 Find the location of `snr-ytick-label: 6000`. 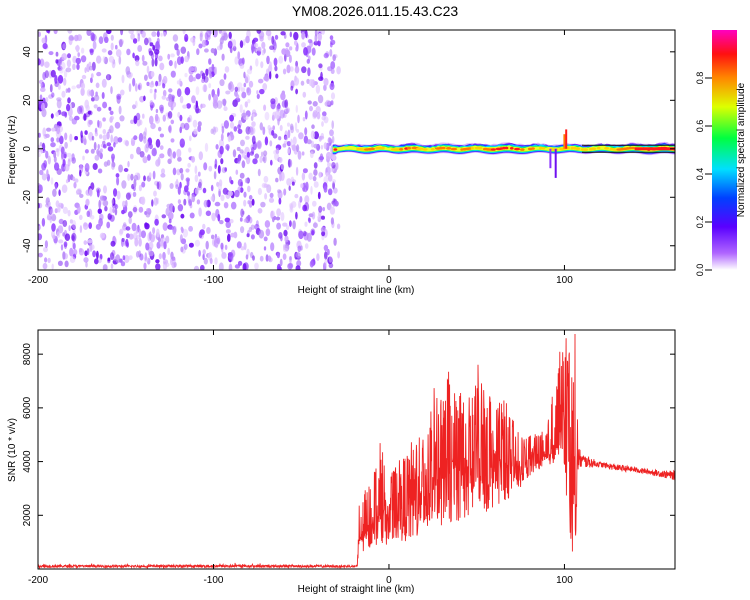

snr-ytick-label: 6000 is located at coordinates (27, 407).